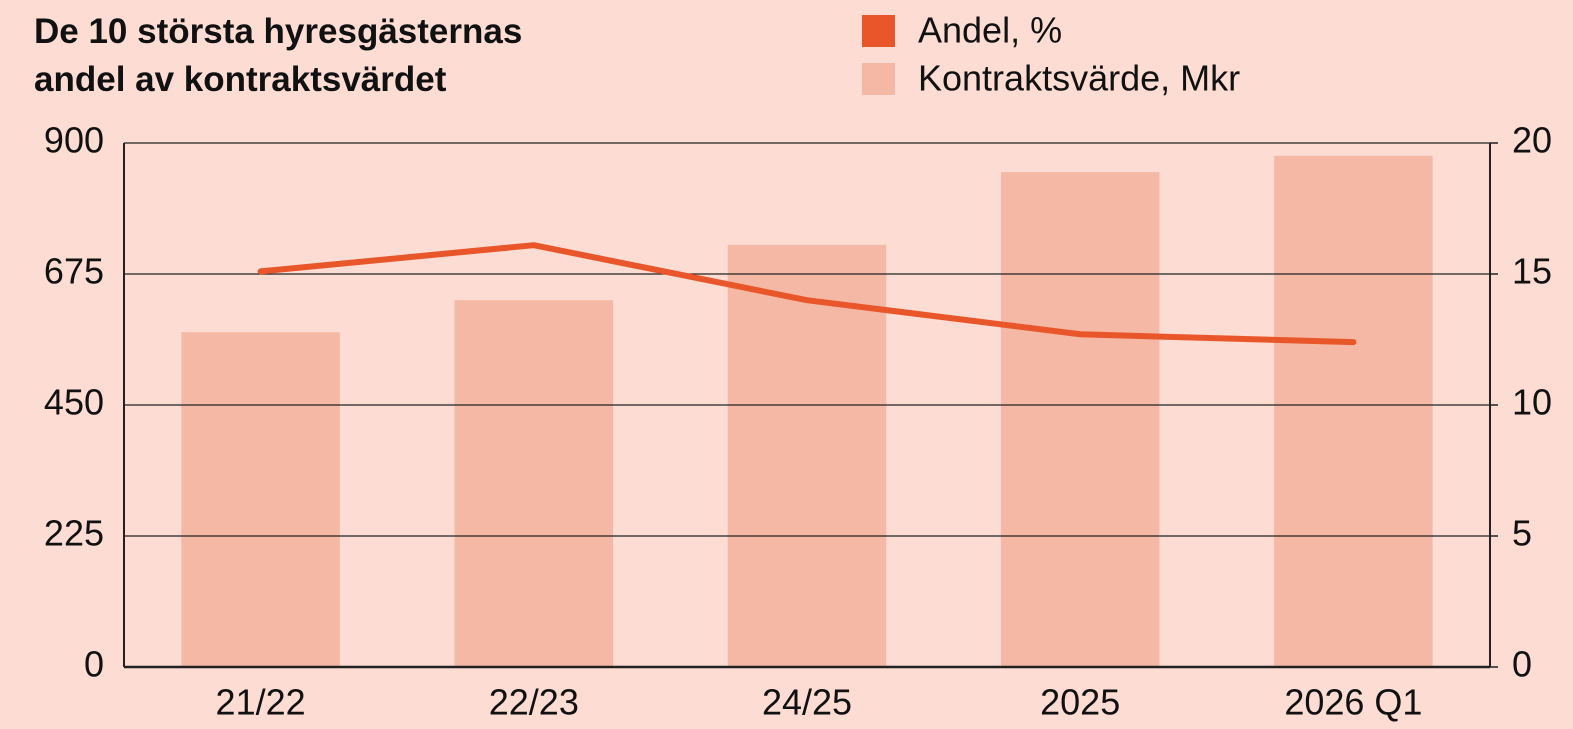  What do you see at coordinates (1532, 140) in the screenshot?
I see `y2-tick-label: 20` at bounding box center [1532, 140].